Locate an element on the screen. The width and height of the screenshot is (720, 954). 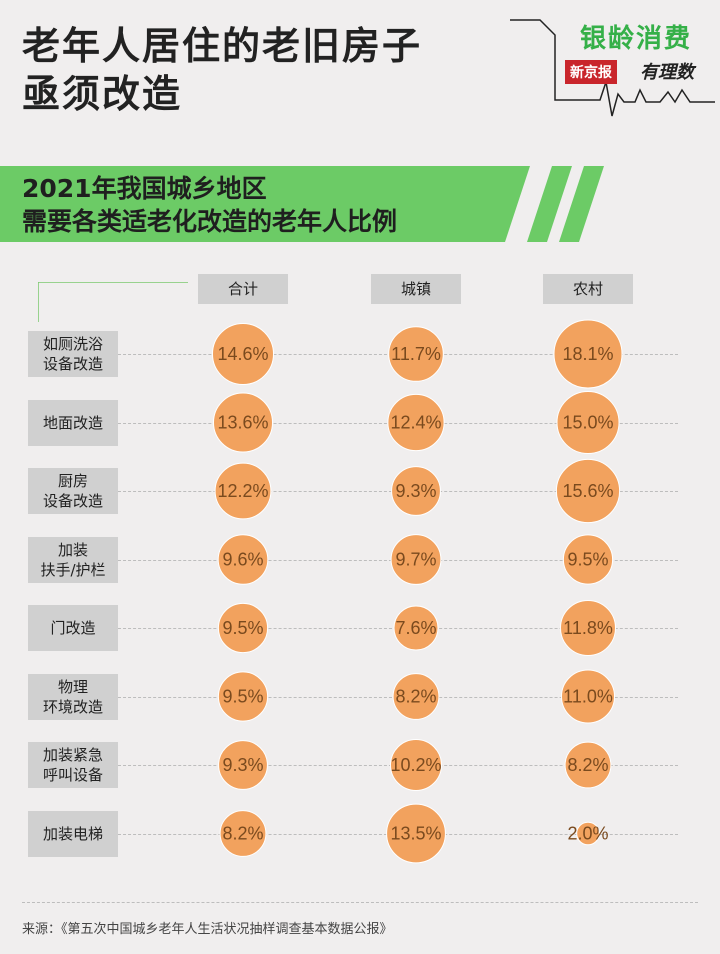
bubble-value-label: 13.6% is located at coordinates (242, 423).